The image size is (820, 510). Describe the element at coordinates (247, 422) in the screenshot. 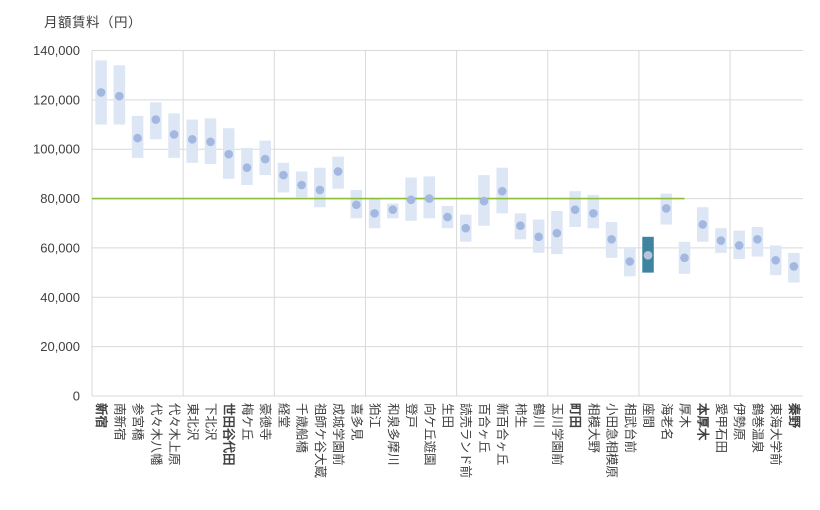

I see `x-axis-label-梅ケ丘: 梅ケ丘` at that location.